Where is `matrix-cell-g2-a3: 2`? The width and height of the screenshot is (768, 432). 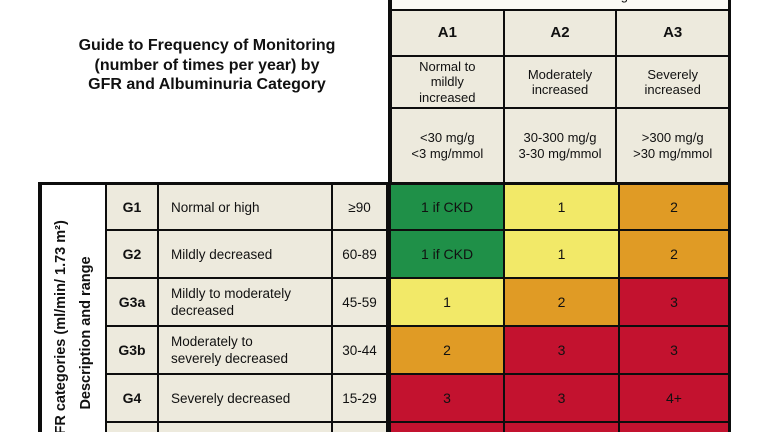
matrix-cell-g2-a3: 2 is located at coordinates (674, 255).